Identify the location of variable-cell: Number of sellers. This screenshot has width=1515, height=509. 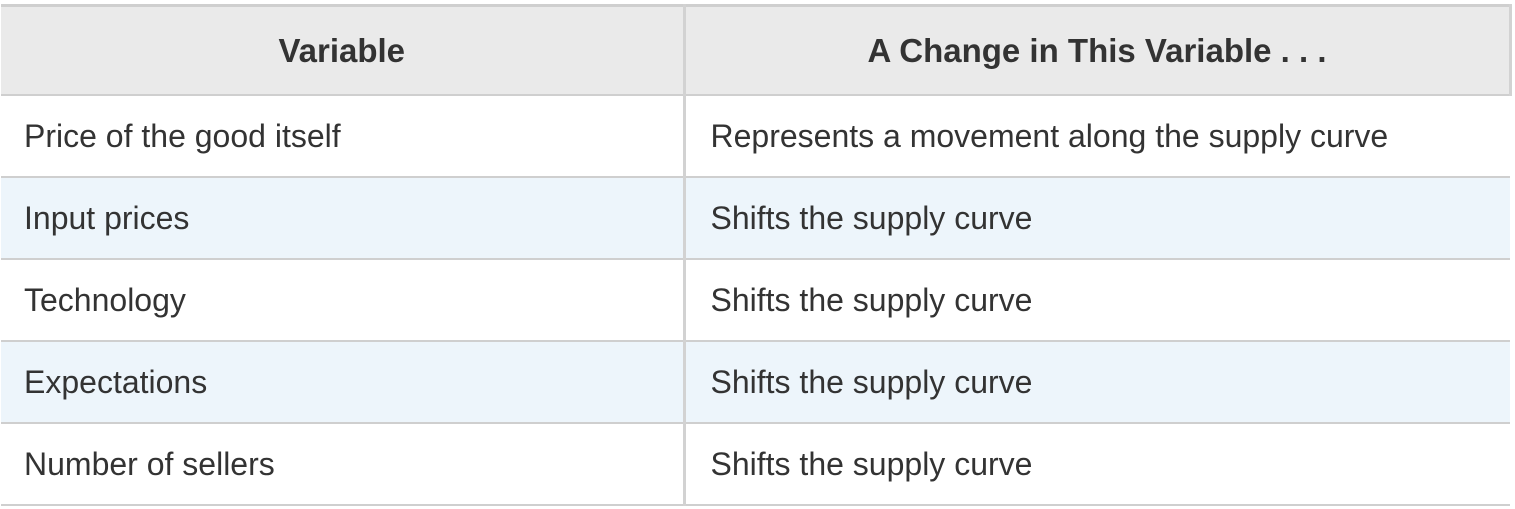
(343, 464).